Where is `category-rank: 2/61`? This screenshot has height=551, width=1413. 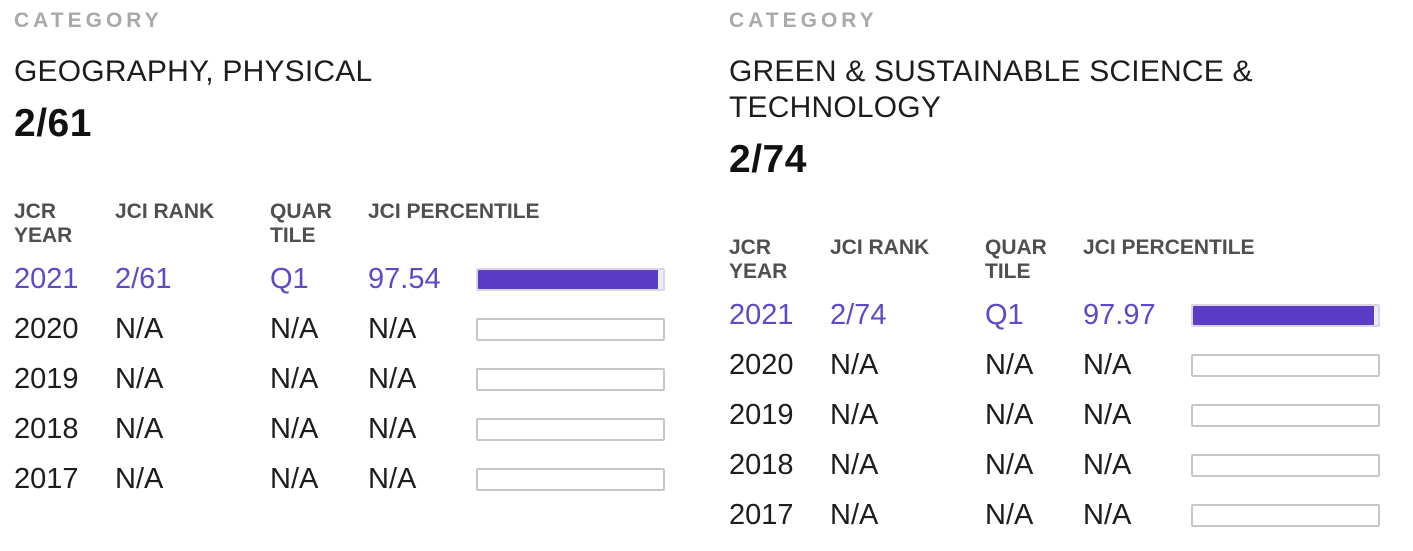
category-rank: 2/61 is located at coordinates (53, 123).